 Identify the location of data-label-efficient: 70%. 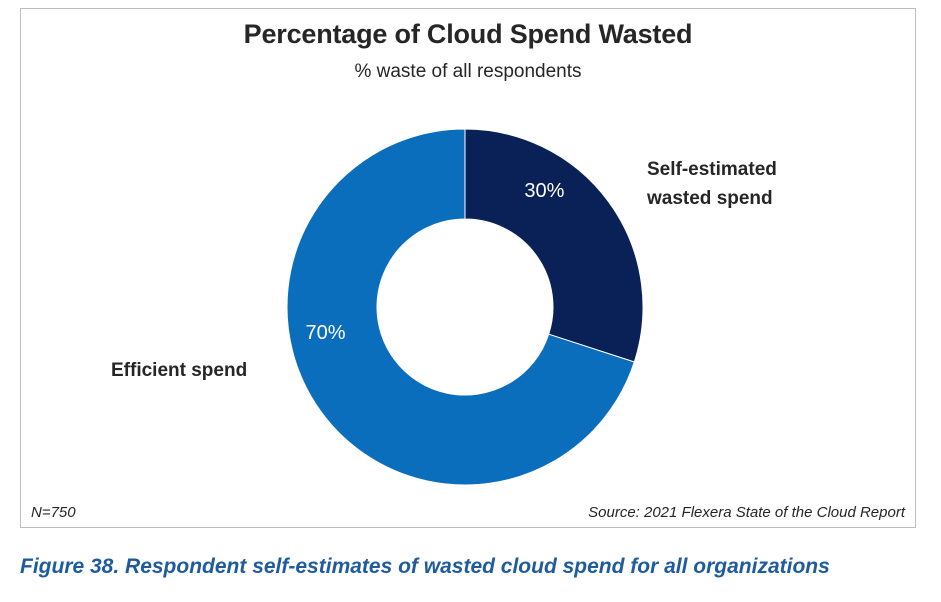
(325, 333).